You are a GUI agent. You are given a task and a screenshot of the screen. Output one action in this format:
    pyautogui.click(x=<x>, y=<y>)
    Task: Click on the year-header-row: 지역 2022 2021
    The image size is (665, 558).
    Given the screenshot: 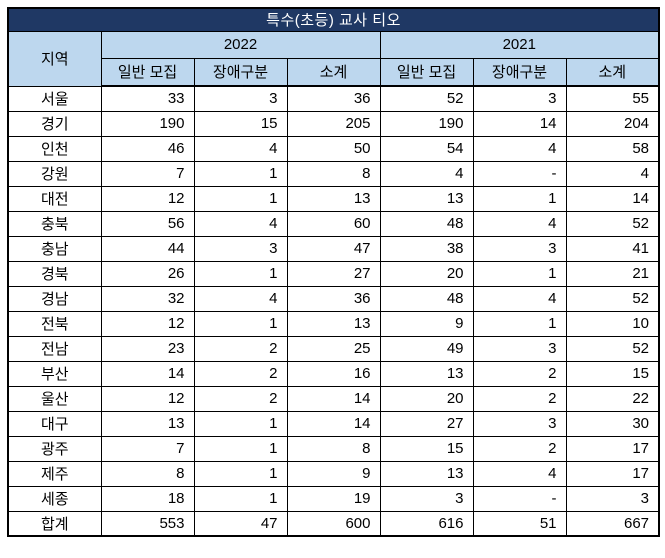 What is the action you would take?
    pyautogui.click(x=333, y=58)
    